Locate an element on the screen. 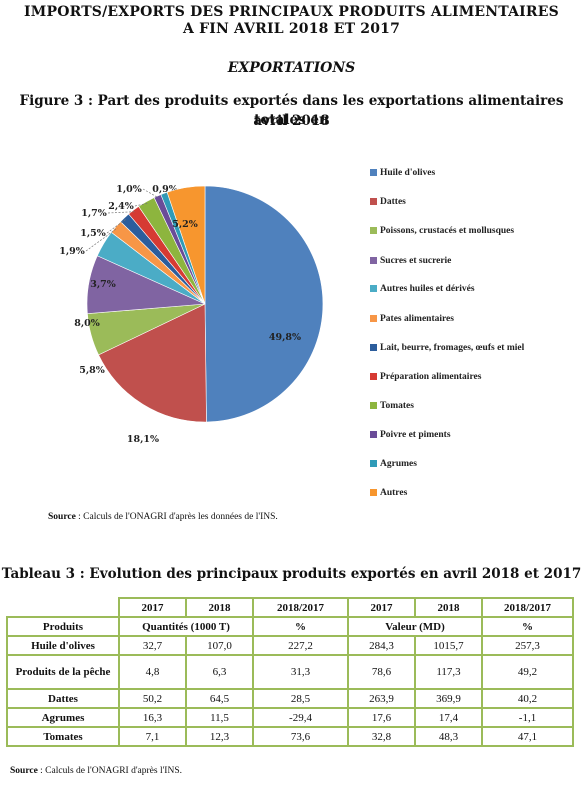 The width and height of the screenshot is (583, 795). cell: 48,3 is located at coordinates (448, 736).